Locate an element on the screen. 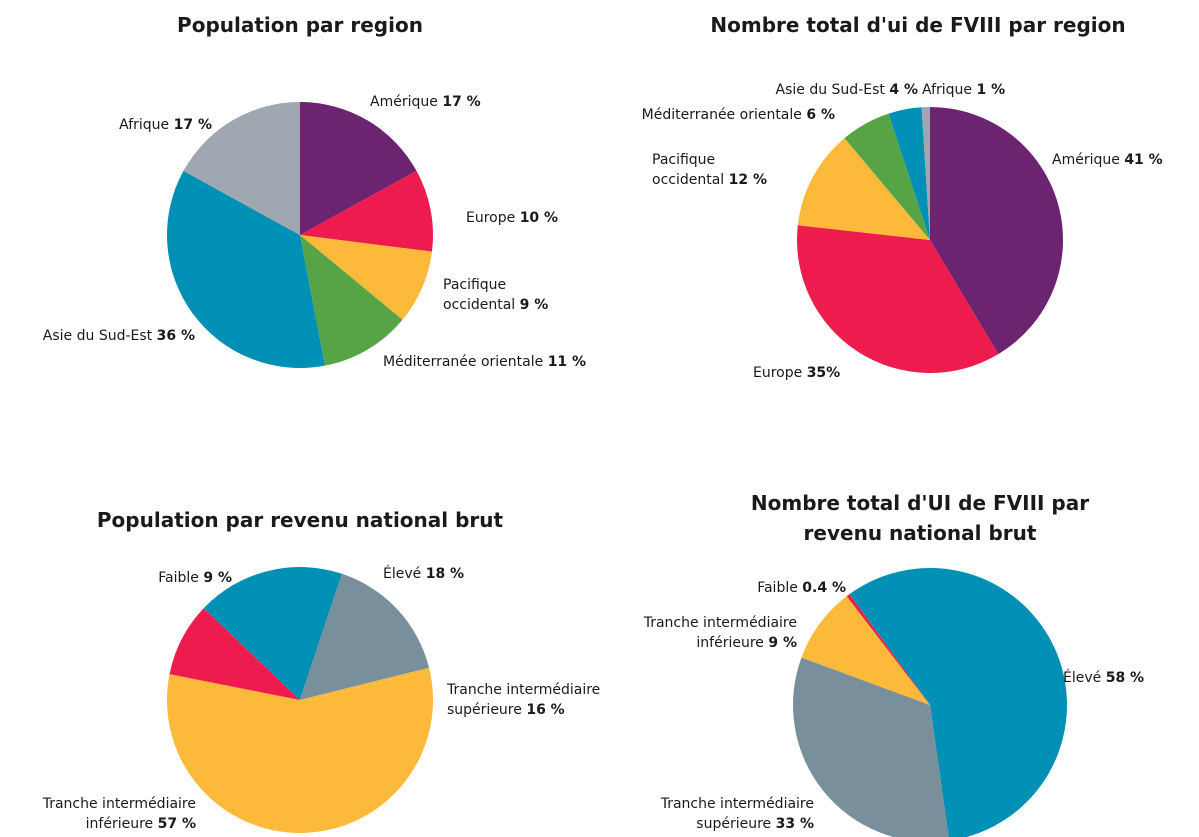 This screenshot has width=1199, height=837. slice-value: 35% is located at coordinates (823, 373).